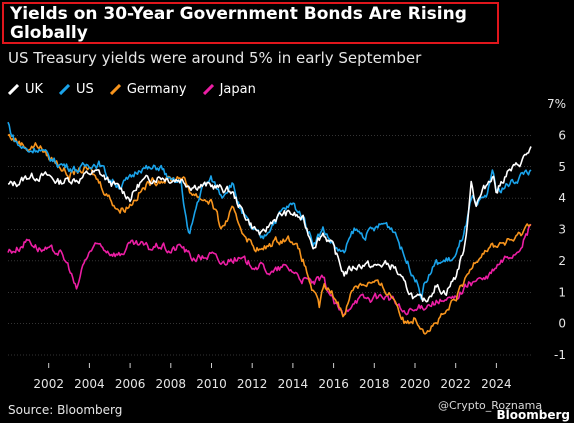  I want to click on source-note: Source: Bloomberg, so click(65, 410).